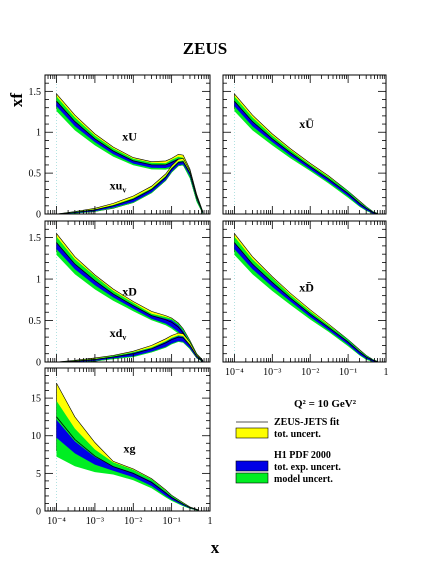  I want to click on legend-label: ZEUS-JETS fit, so click(307, 422).